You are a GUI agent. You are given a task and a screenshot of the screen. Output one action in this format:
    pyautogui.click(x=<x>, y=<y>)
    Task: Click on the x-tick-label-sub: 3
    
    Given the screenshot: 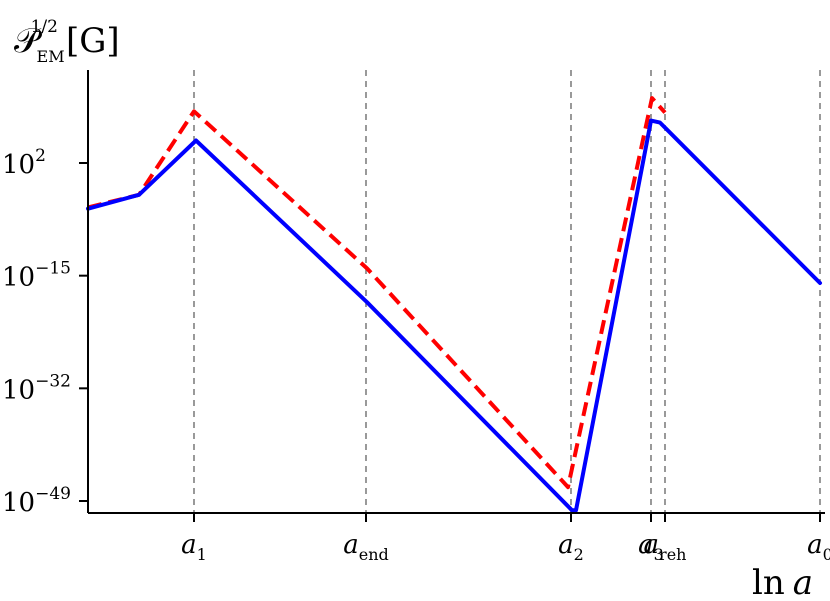 What is the action you would take?
    pyautogui.click(x=659, y=554)
    